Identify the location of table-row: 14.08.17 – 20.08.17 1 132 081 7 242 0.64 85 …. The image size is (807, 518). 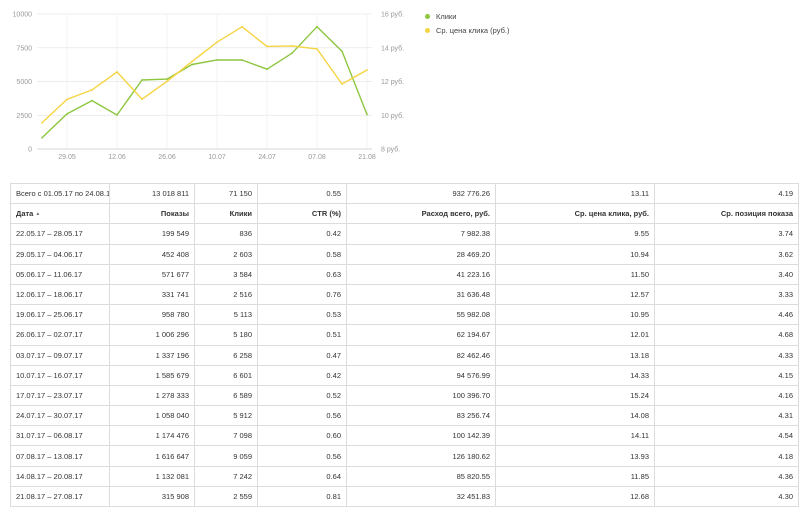
(404, 476).